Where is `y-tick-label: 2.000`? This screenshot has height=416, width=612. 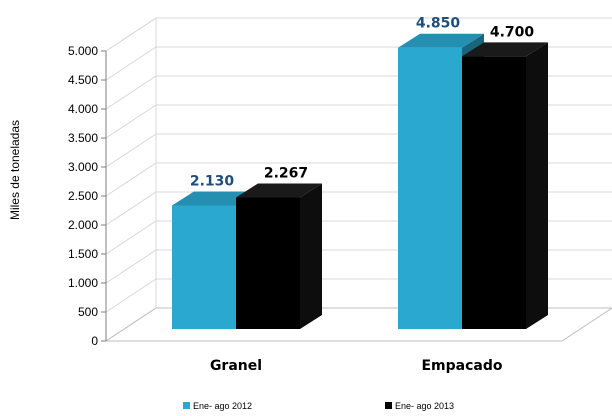
y-tick-label: 2.000 is located at coordinates (83, 225).